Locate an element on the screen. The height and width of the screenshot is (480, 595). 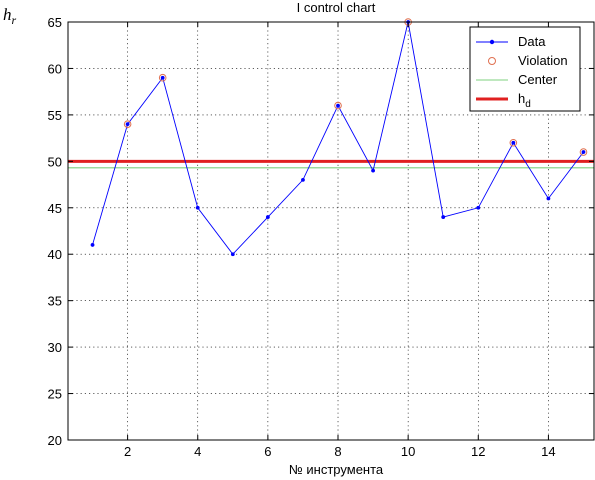
legend-hd-sub: d is located at coordinates (528, 104).